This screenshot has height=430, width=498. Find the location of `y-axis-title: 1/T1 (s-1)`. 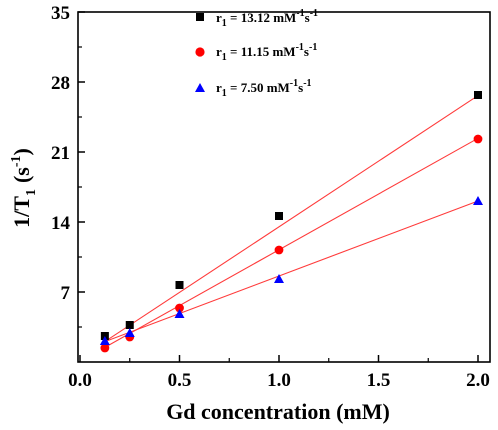

y-axis-title: 1/T1 (s-1) is located at coordinates (24, 188).